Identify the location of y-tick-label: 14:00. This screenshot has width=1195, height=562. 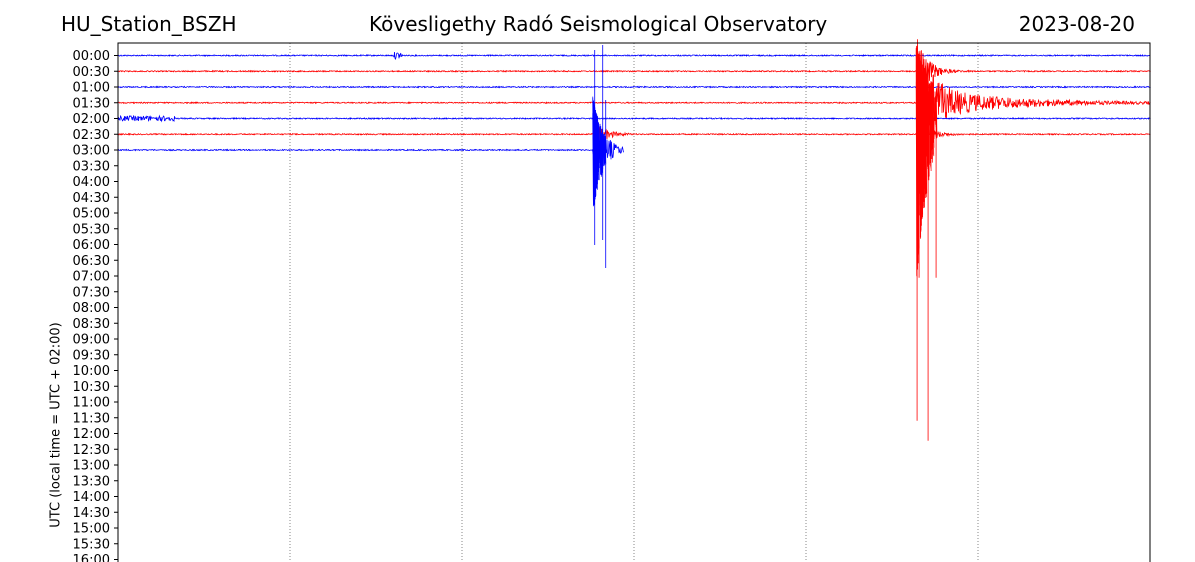
(91, 497).